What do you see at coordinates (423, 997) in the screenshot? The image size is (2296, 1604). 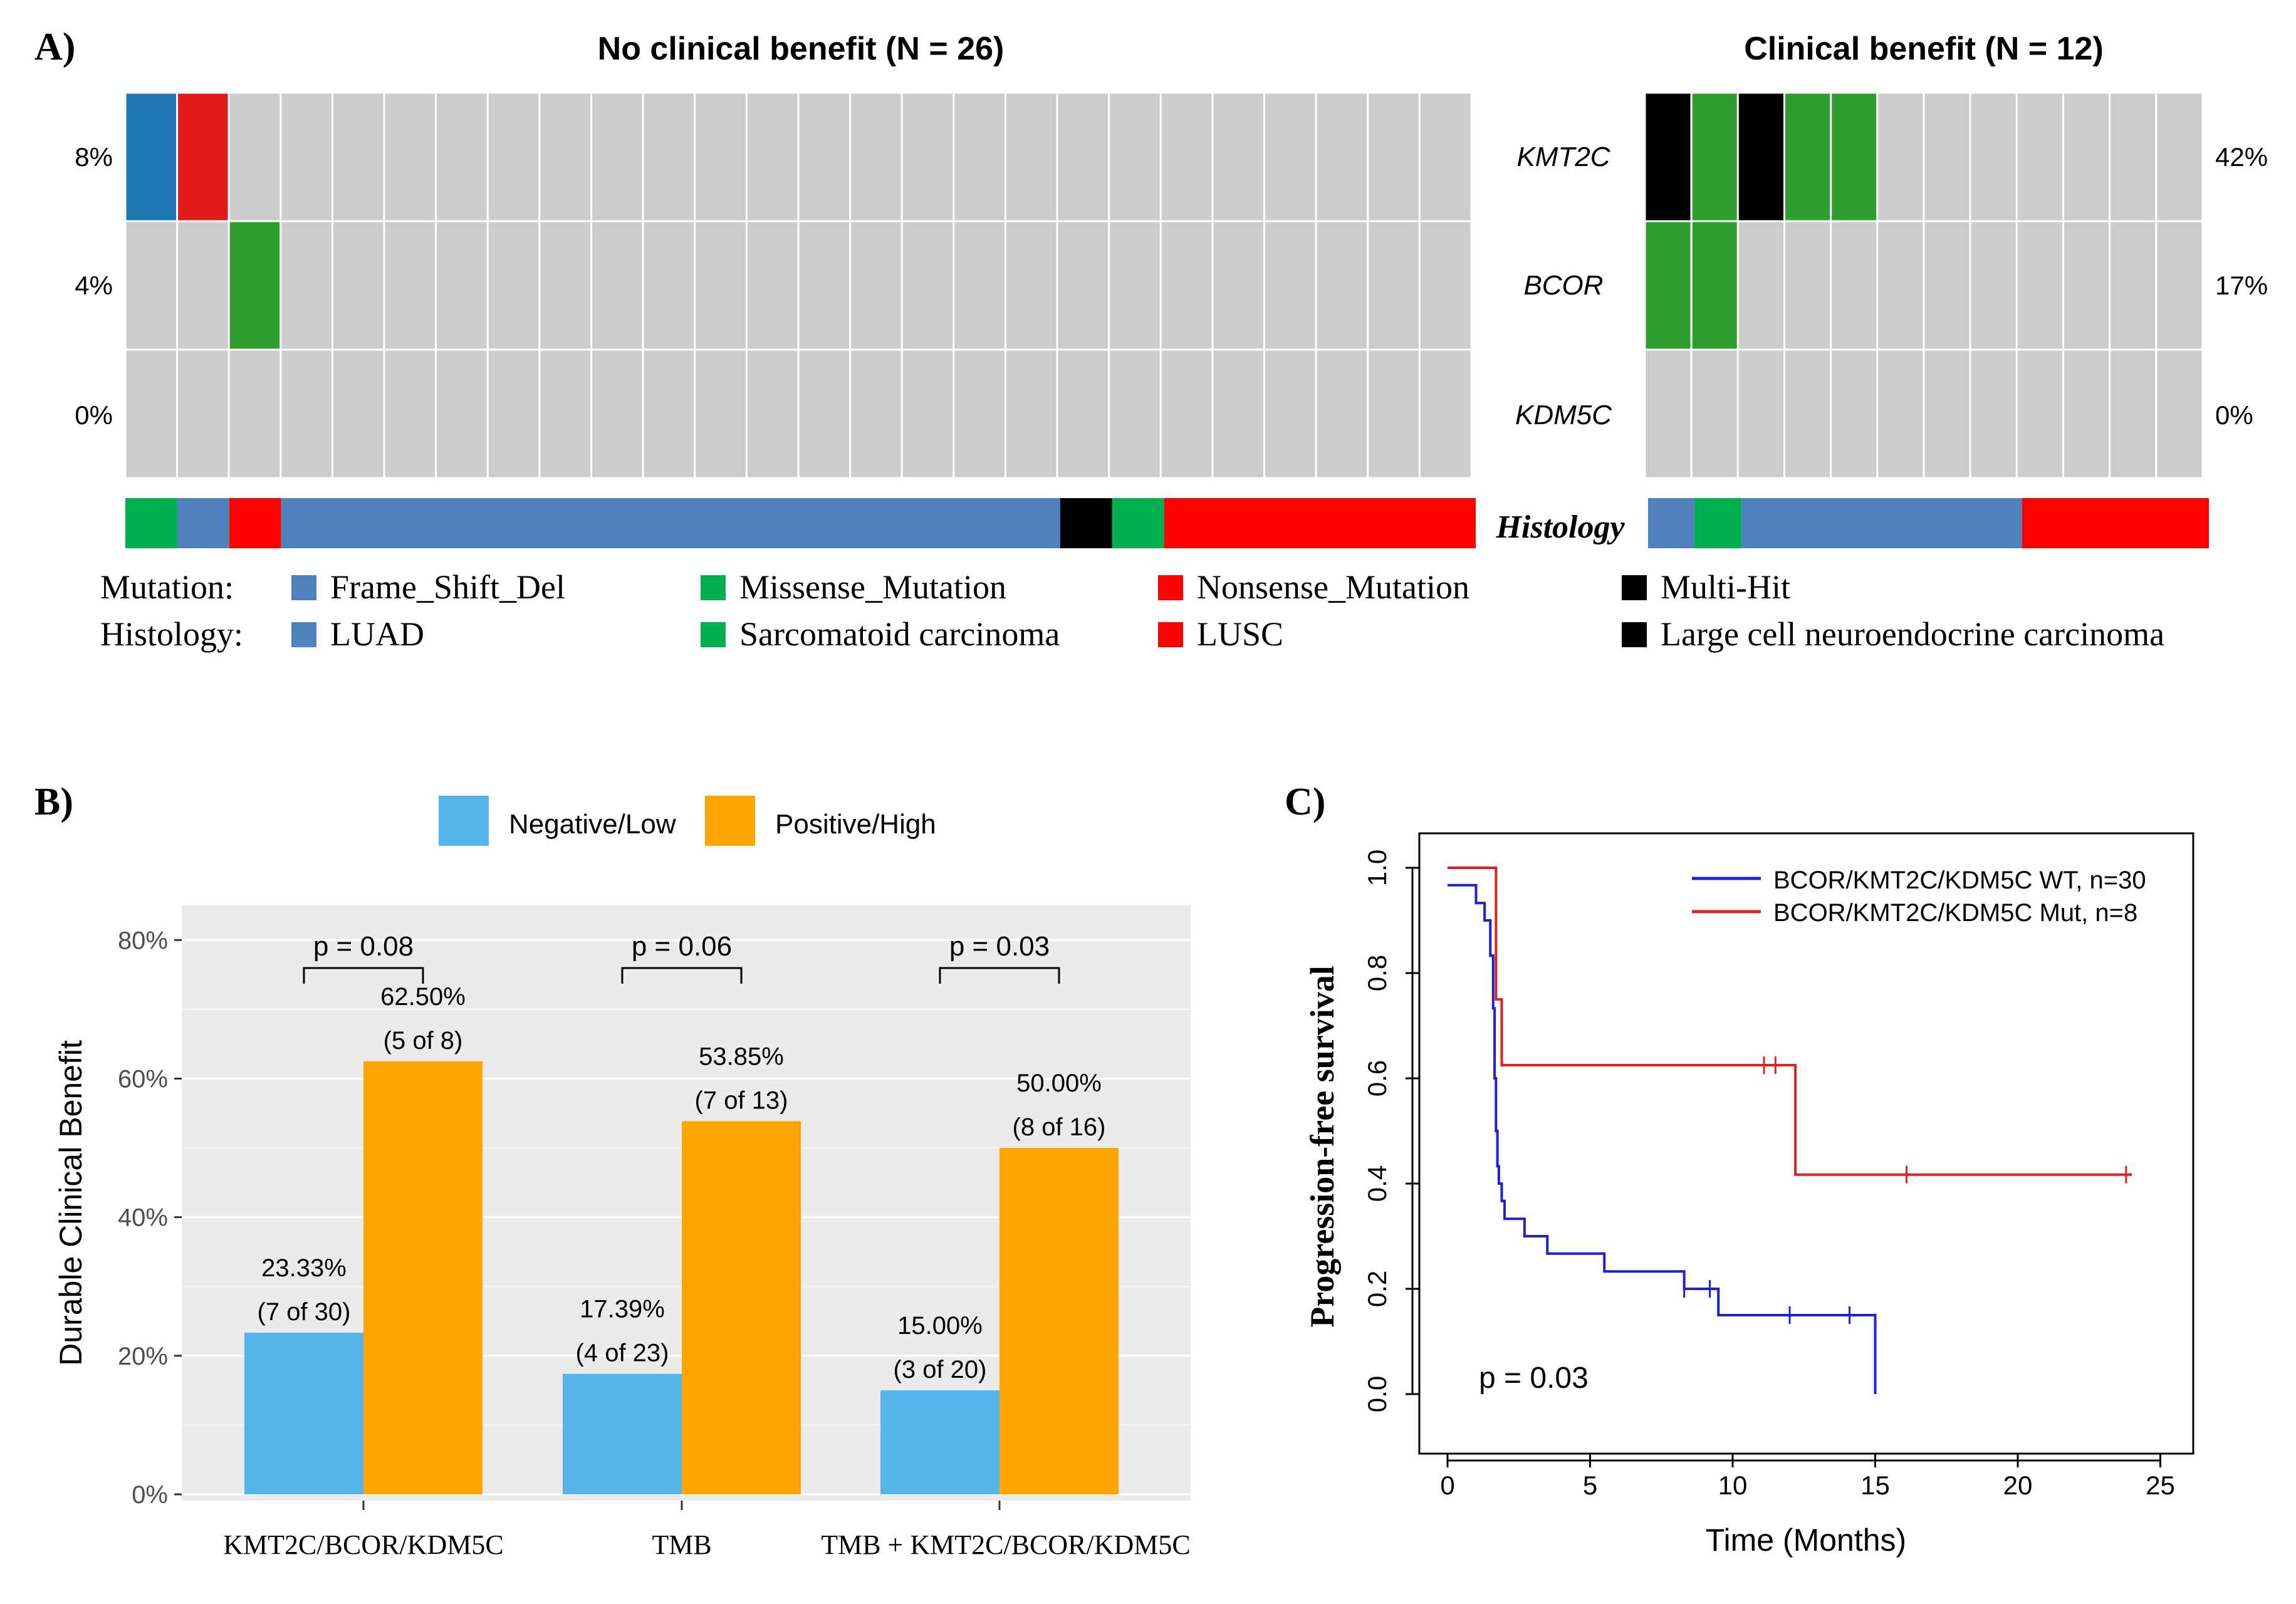 I see `bar-pct-label: 62.50%` at bounding box center [423, 997].